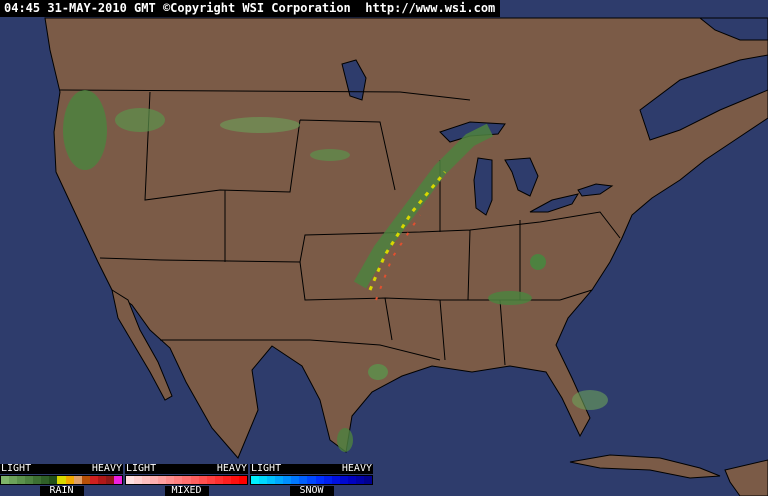 This screenshot has width=768, height=496. I want to click on legend-title: SNOW, so click(311, 491).